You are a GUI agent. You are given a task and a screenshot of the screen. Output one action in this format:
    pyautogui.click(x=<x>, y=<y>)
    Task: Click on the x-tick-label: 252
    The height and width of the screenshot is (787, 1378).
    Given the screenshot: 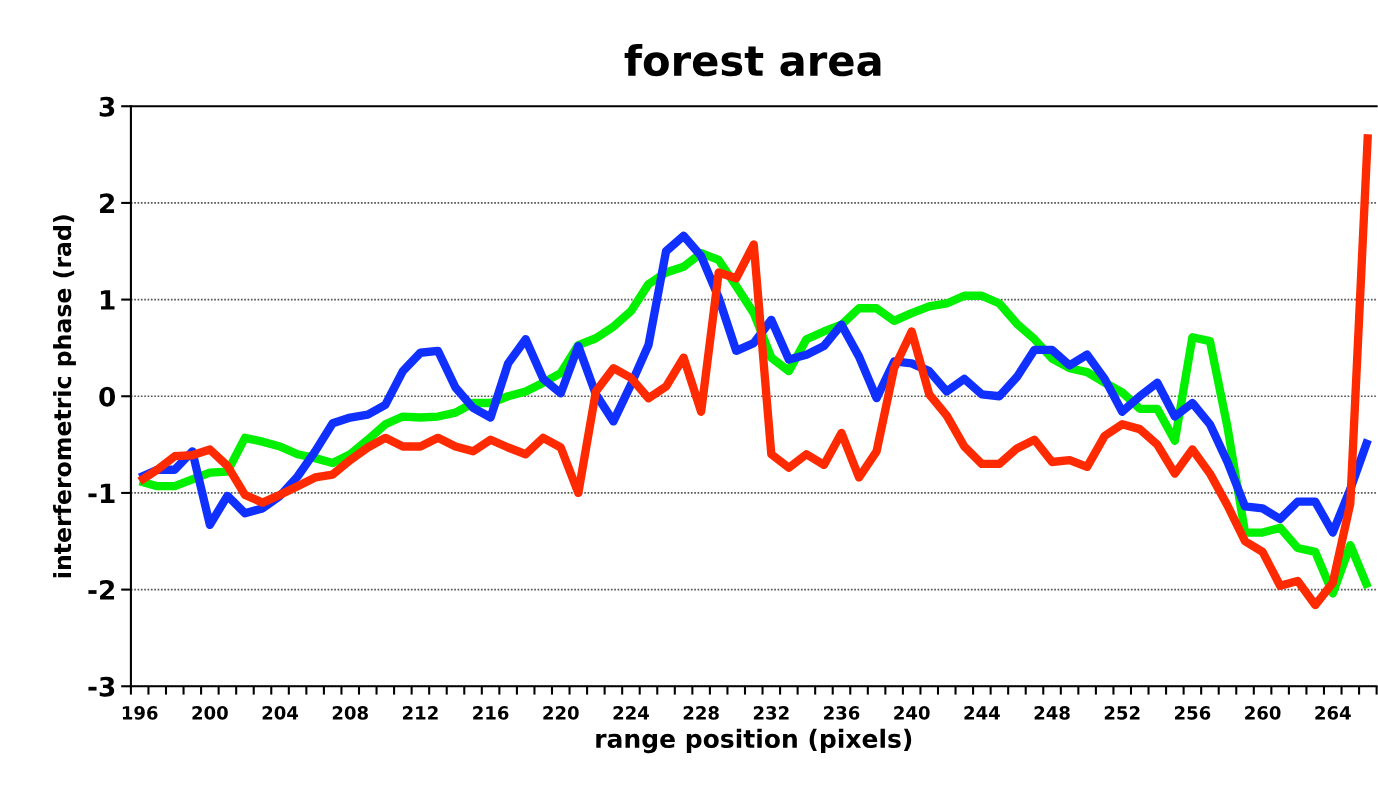 What is the action you would take?
    pyautogui.click(x=1122, y=713)
    